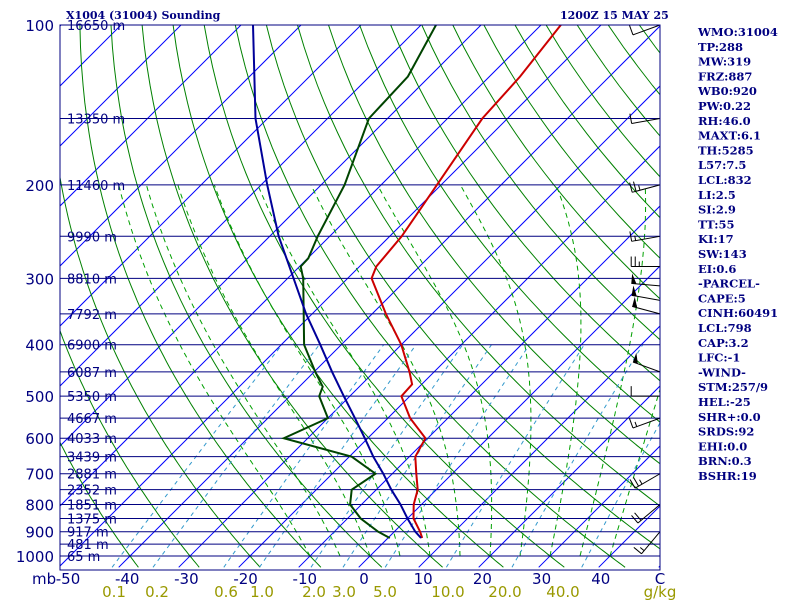 This screenshot has width=800, height=600. Describe the element at coordinates (724, 402) in the screenshot. I see `index-item: HEL:-25` at that location.